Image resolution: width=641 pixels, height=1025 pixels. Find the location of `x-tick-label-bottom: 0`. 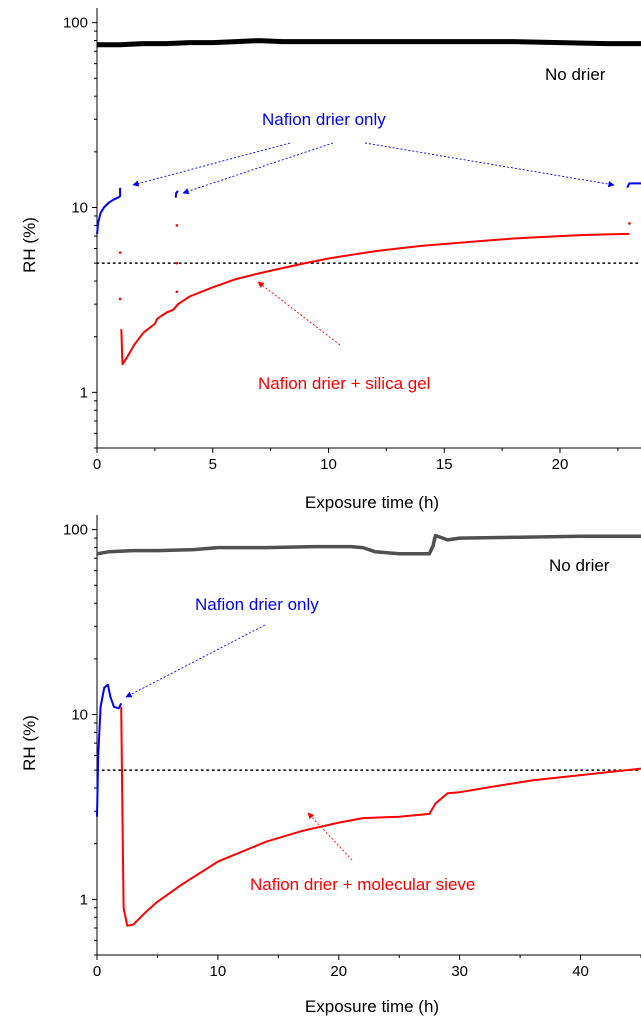

x-tick-label-bottom: 0 is located at coordinates (97, 971).